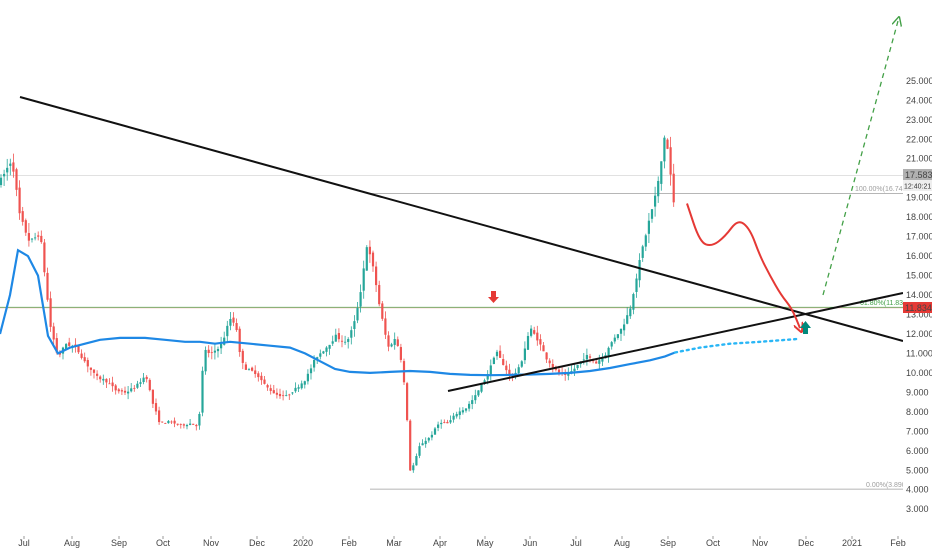  What do you see at coordinates (257, 543) in the screenshot?
I see `time-tick-label: Dec` at bounding box center [257, 543].